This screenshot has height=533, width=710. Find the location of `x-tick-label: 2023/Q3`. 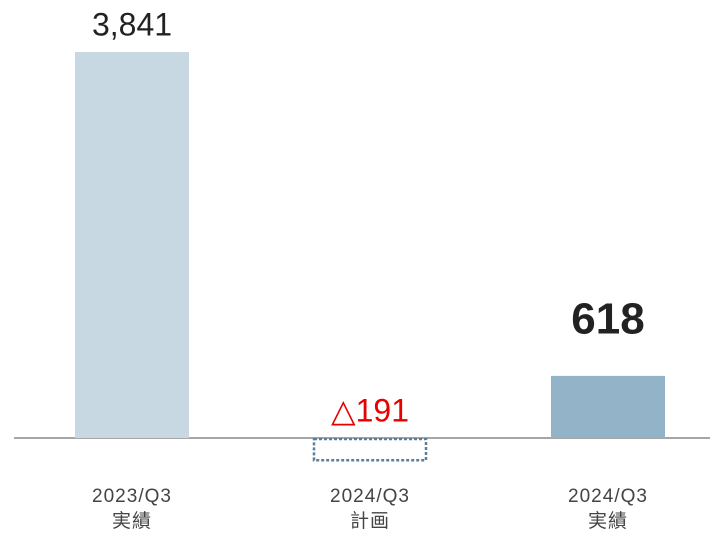

x-tick-label: 2023/Q3 is located at coordinates (132, 496).